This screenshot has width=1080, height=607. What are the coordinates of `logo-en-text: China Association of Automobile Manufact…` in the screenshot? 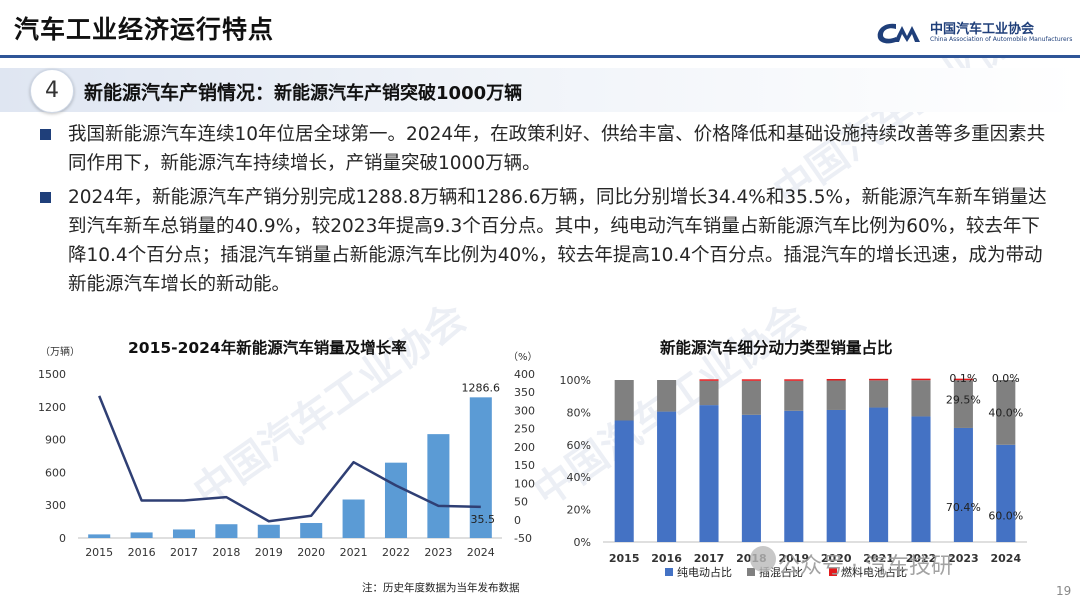 It's located at (1001, 39).